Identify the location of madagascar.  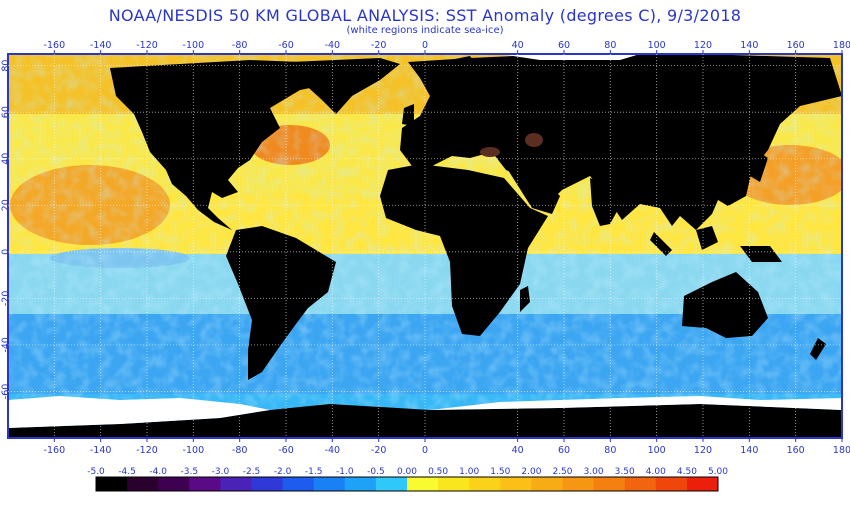
(525, 299).